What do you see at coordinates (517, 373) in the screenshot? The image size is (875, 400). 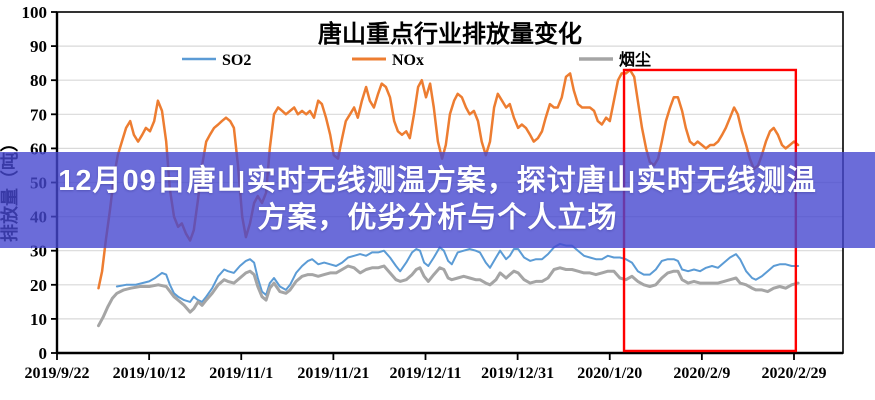 I see `x-tick-label: 2019/12/31` at bounding box center [517, 373].